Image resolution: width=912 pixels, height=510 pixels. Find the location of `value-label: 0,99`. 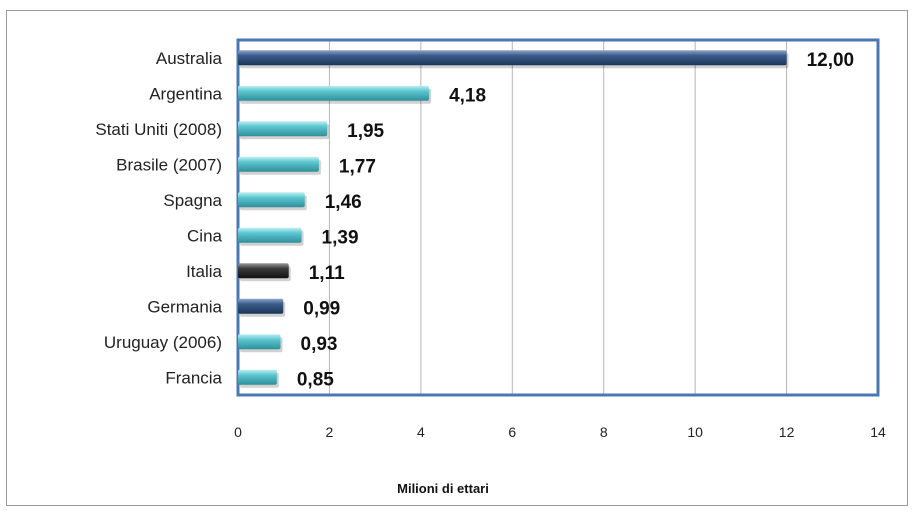

value-label: 0,99 is located at coordinates (321, 308).